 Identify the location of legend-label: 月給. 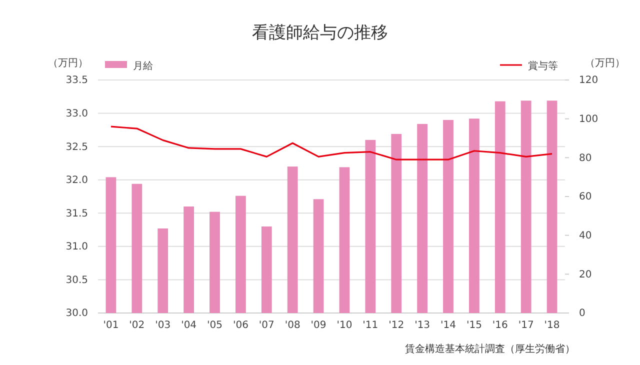
(143, 66).